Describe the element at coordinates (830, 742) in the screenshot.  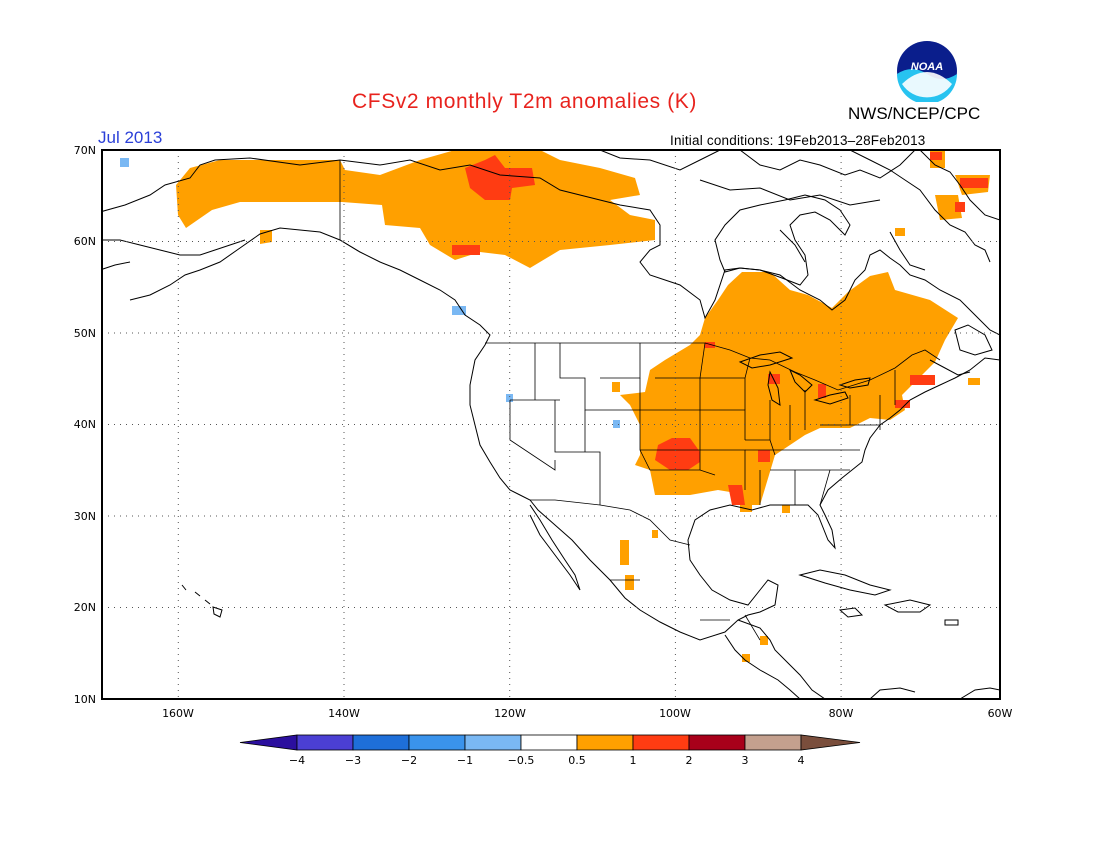
I see `colorbar-high-arrow` at that location.